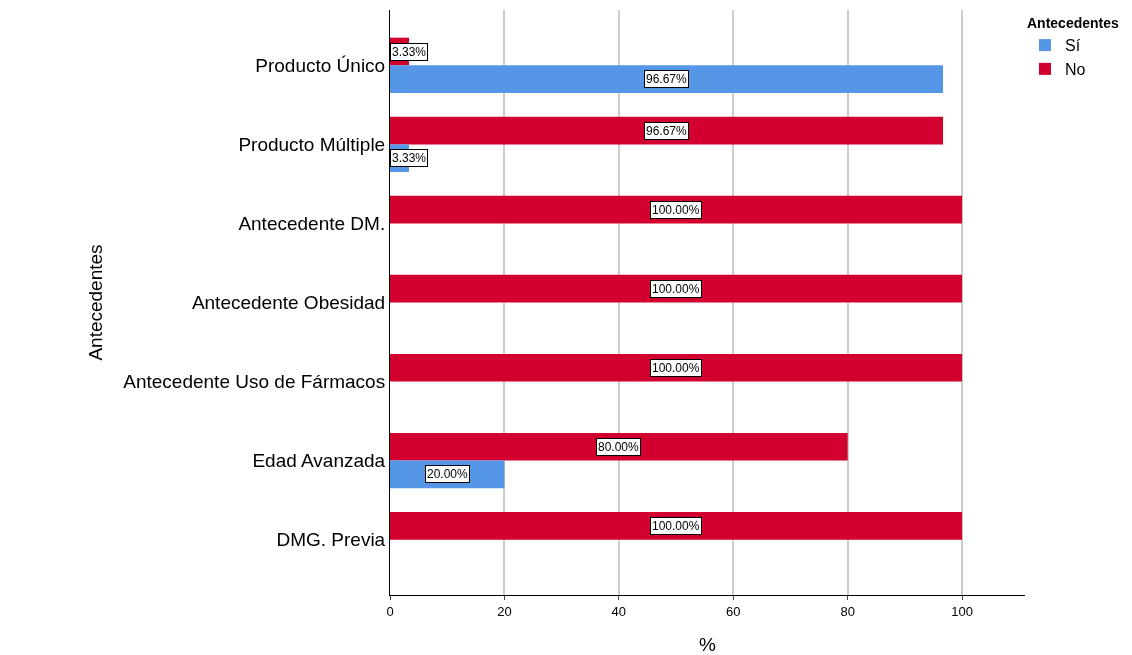  Describe the element at coordinates (96, 302) in the screenshot. I see `y-axis-title: Antecedentes` at that location.